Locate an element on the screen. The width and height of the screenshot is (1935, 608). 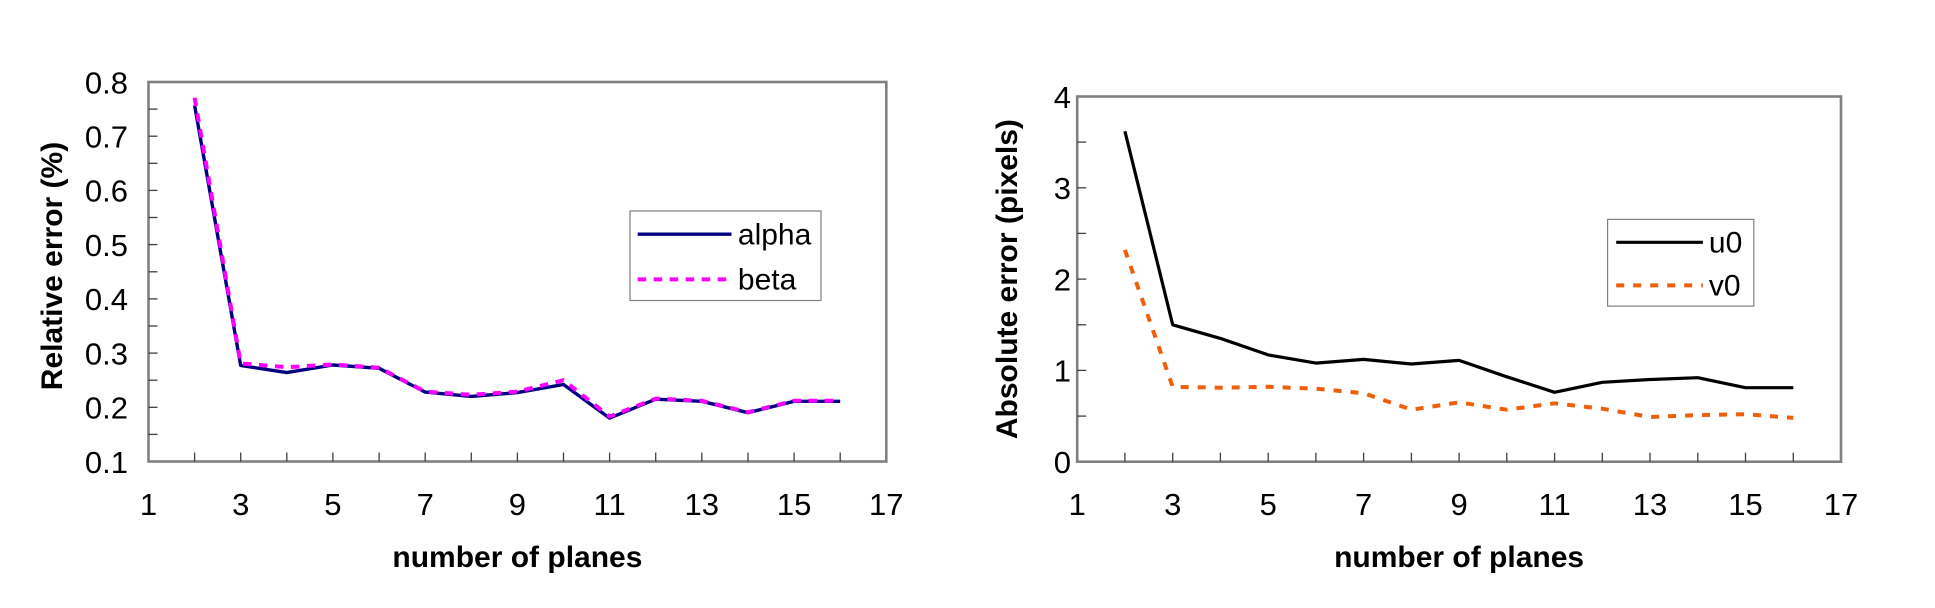
svg-text: 0.4 is located at coordinates (106, 299).